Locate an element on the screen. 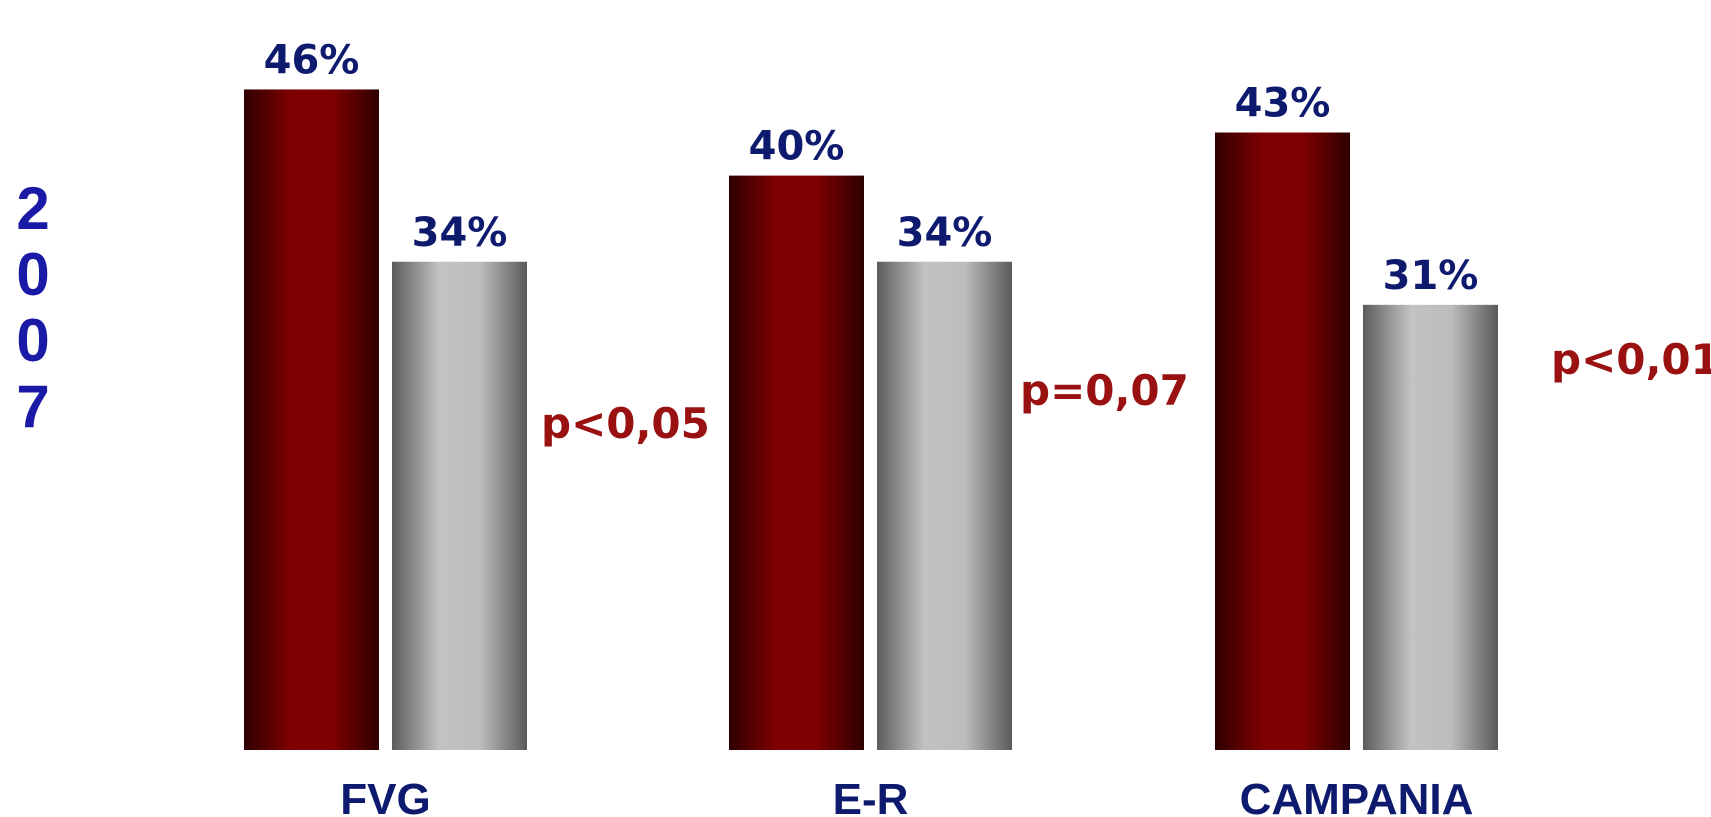 The height and width of the screenshot is (817, 1711). year-label: 2 0 0 7 is located at coordinates (33, 308).